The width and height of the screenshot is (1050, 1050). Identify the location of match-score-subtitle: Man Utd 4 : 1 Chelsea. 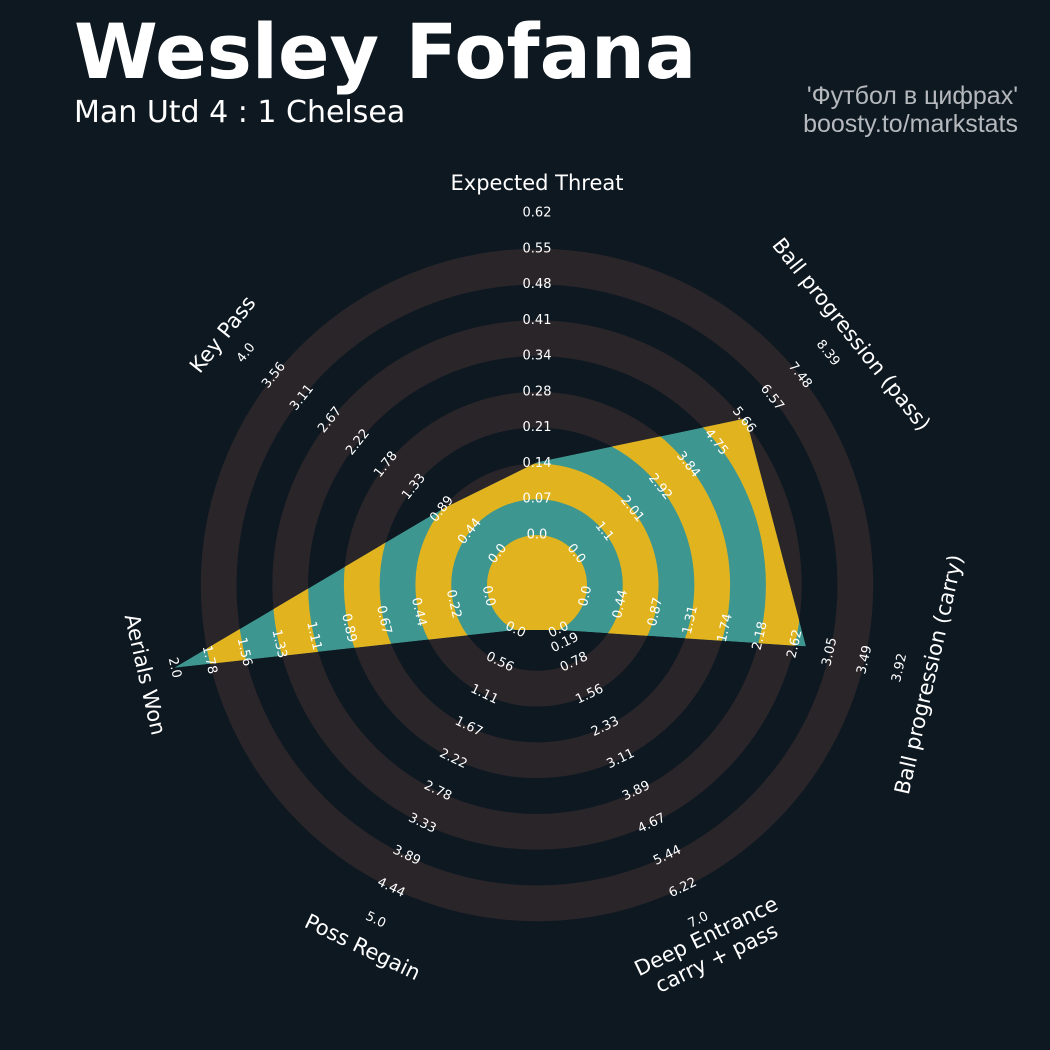
(240, 112).